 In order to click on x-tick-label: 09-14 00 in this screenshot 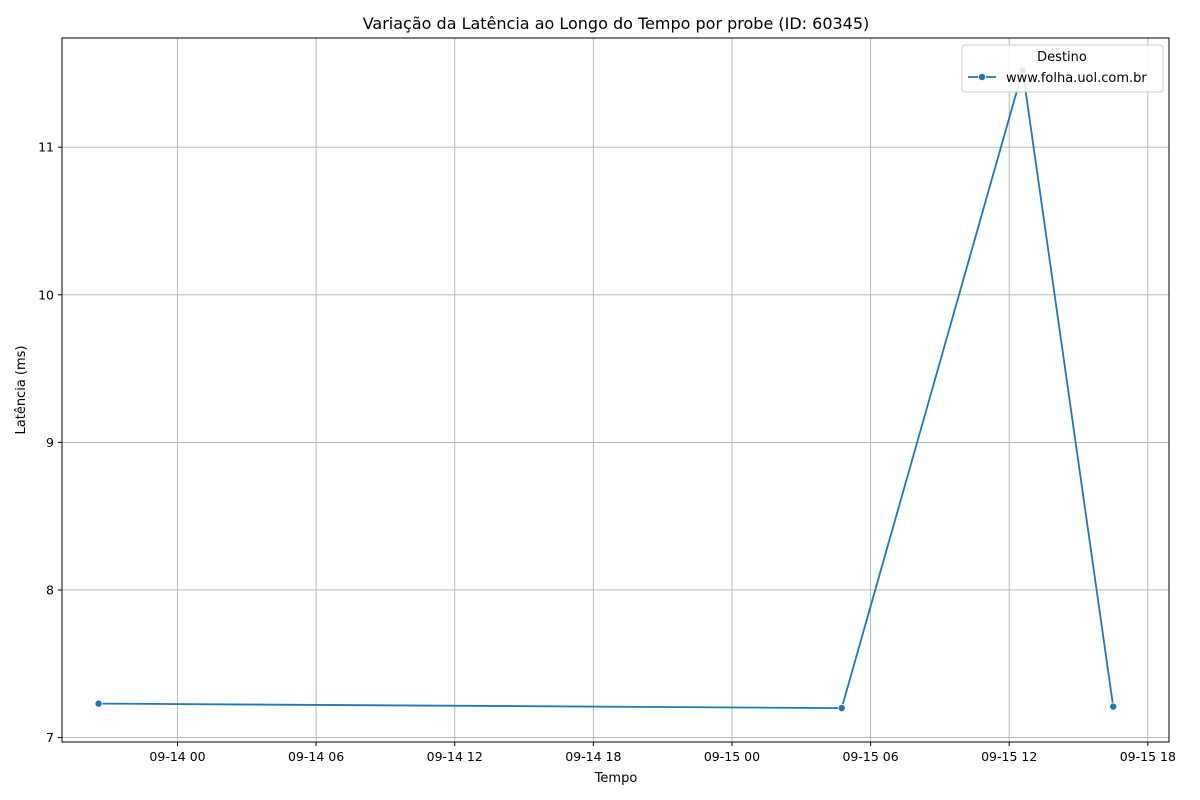, I will do `click(177, 756)`.